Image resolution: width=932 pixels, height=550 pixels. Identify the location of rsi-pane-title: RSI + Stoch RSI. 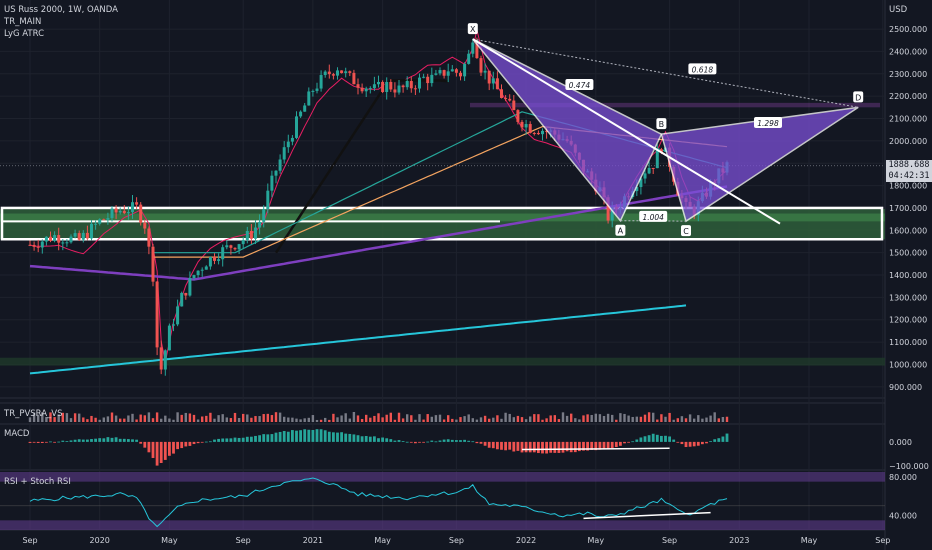
(37, 482).